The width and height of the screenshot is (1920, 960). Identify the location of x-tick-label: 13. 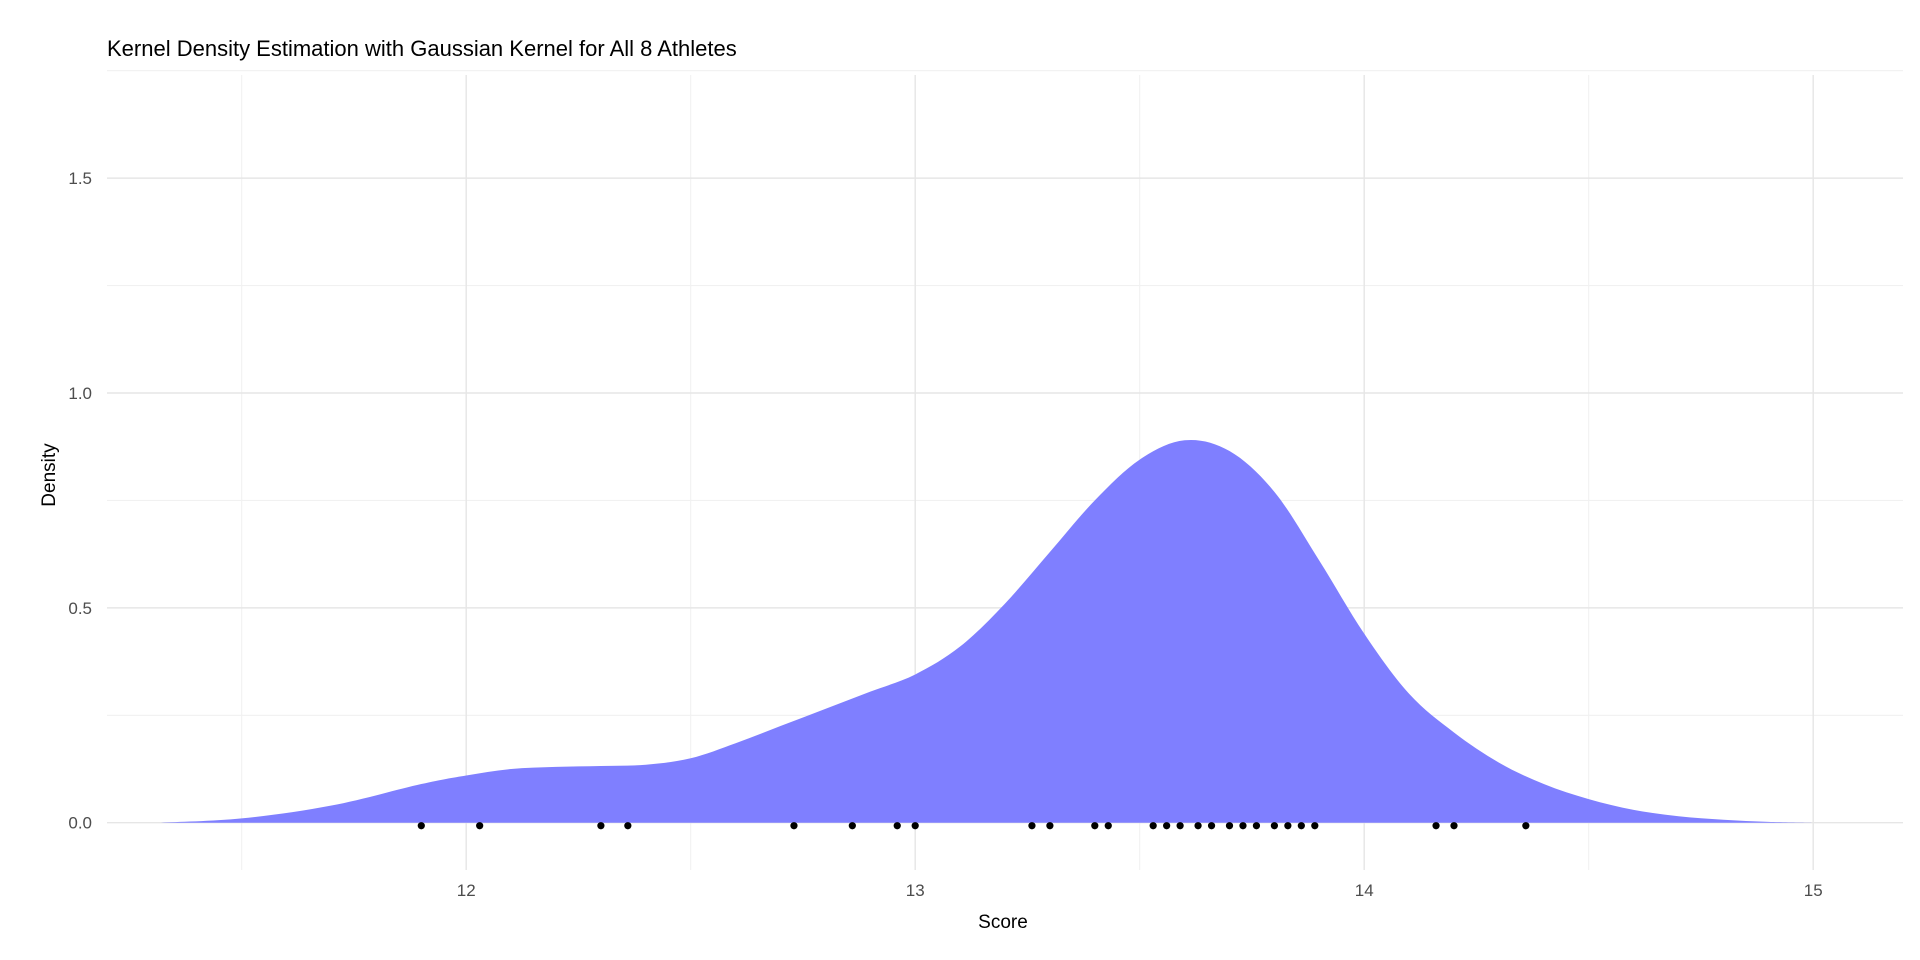
(915, 890).